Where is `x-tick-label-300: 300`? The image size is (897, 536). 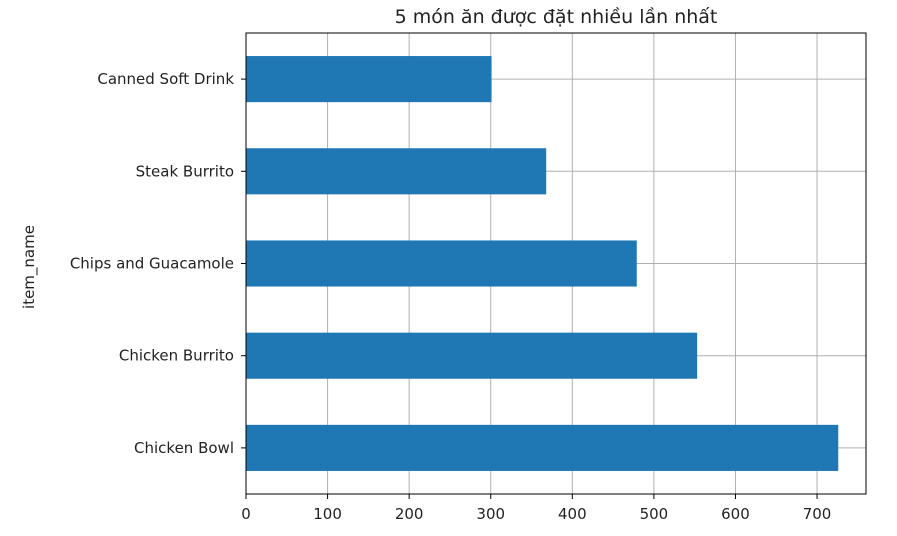
x-tick-label-300: 300 is located at coordinates (490, 514).